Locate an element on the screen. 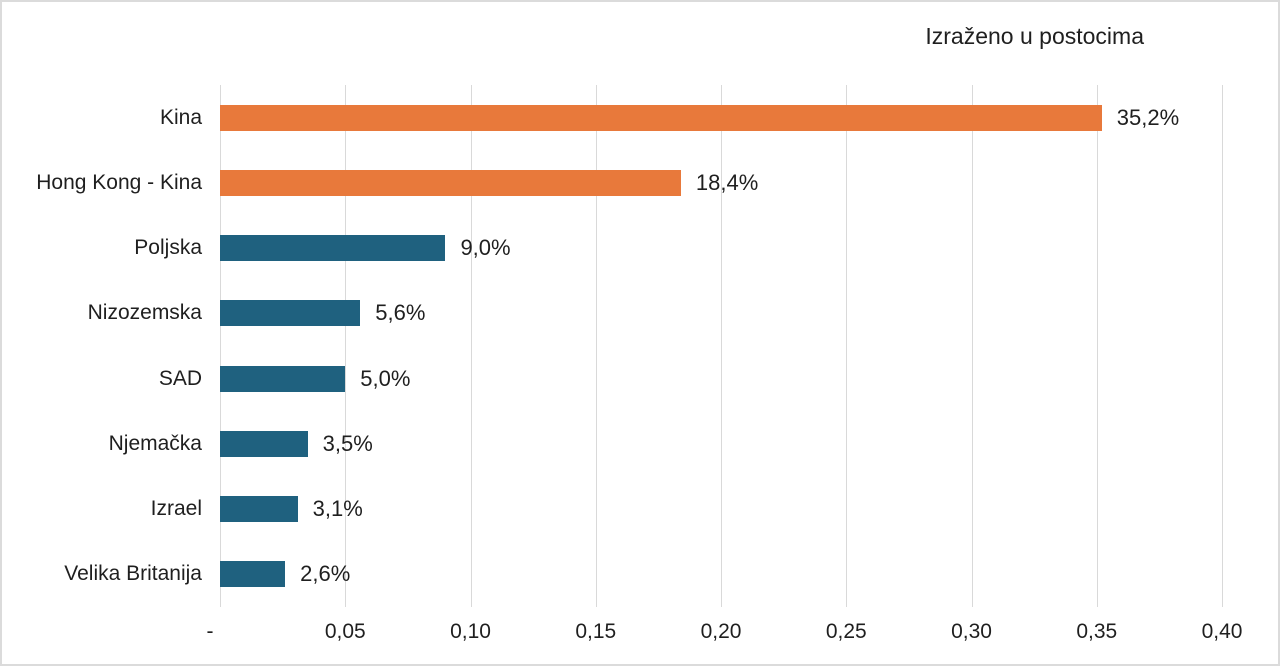  x-axis: - 0,05 0,10 0,15 0,20 0,25 0,30 0,35 0,40 is located at coordinates (725, 637).